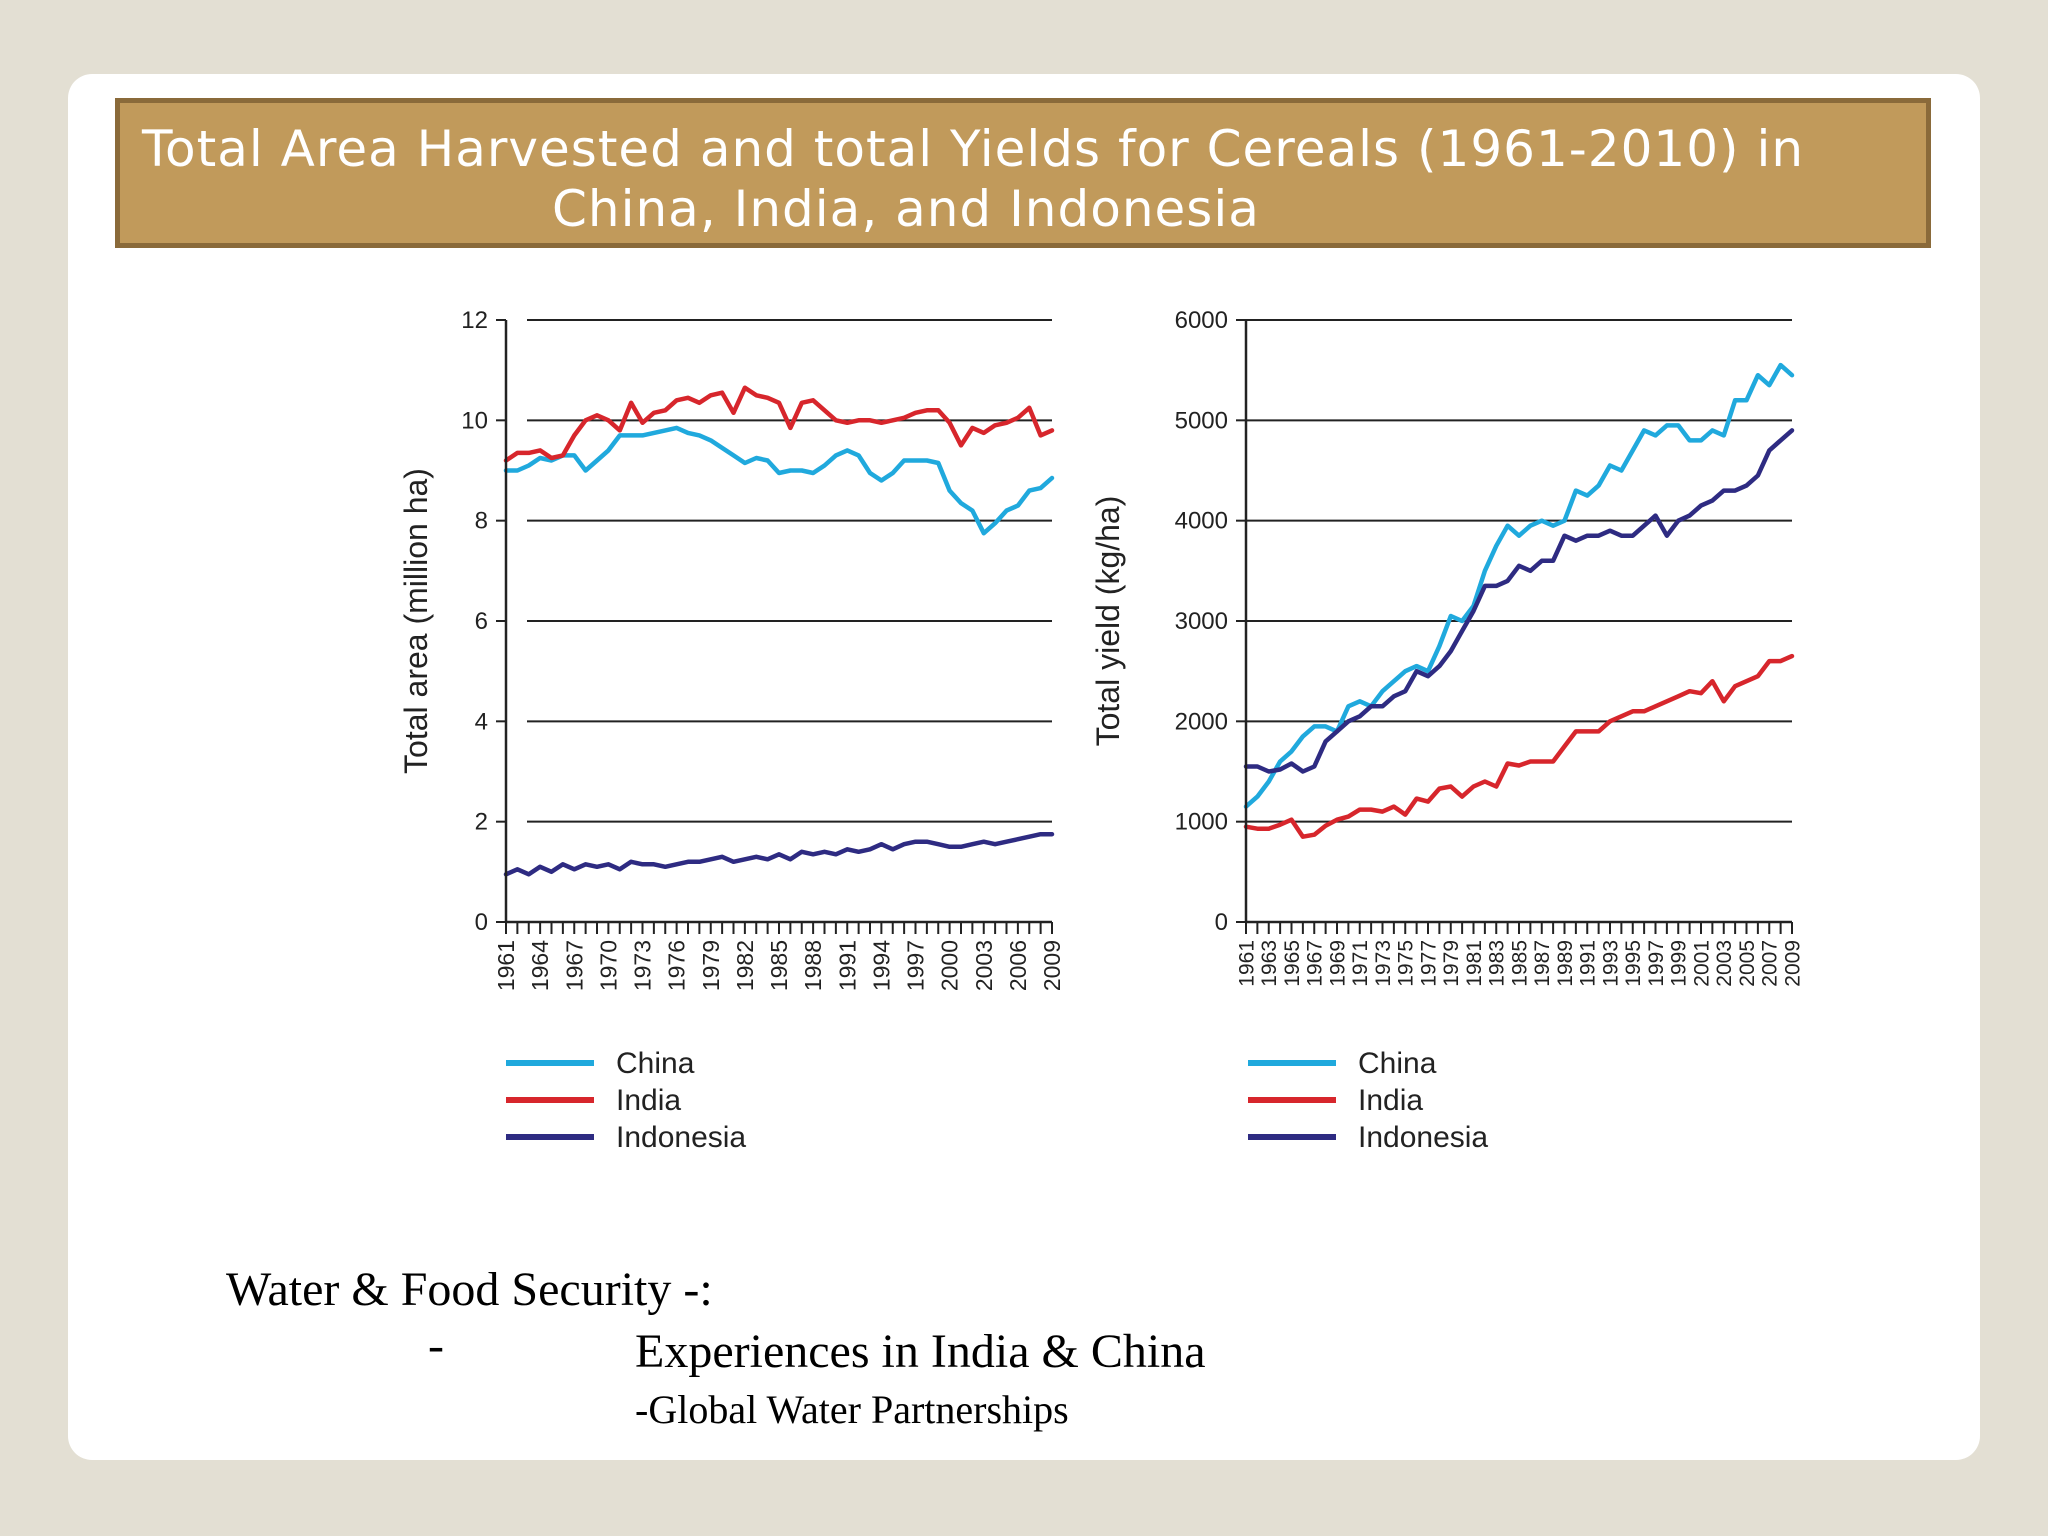 The height and width of the screenshot is (1536, 2048). Describe the element at coordinates (1337, 963) in the screenshot. I see `x-tick-label: 1969` at that location.